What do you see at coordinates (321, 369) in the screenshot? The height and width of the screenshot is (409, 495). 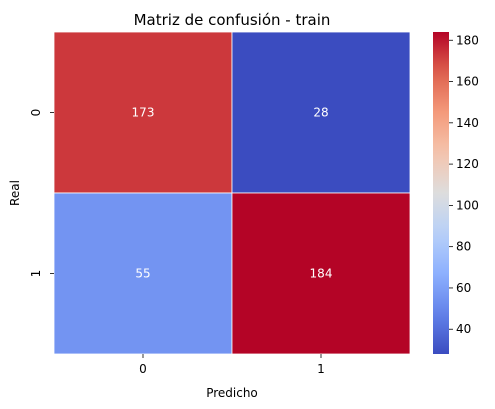 I see `x-tick-label: 1` at bounding box center [321, 369].